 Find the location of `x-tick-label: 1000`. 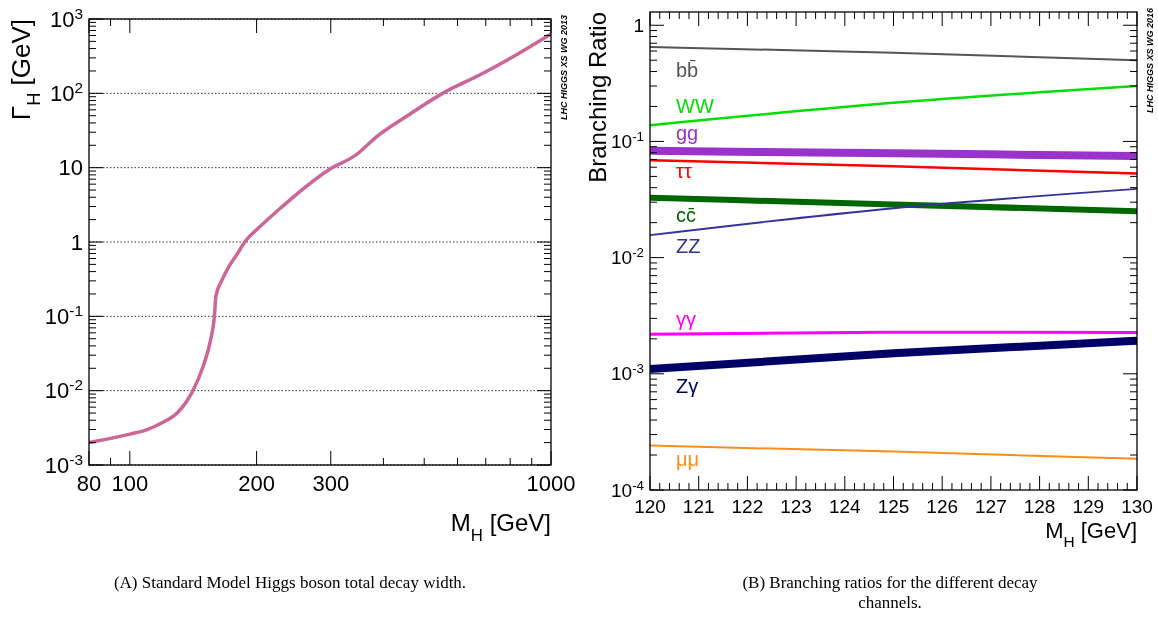

x-tick-label: 1000 is located at coordinates (551, 483).